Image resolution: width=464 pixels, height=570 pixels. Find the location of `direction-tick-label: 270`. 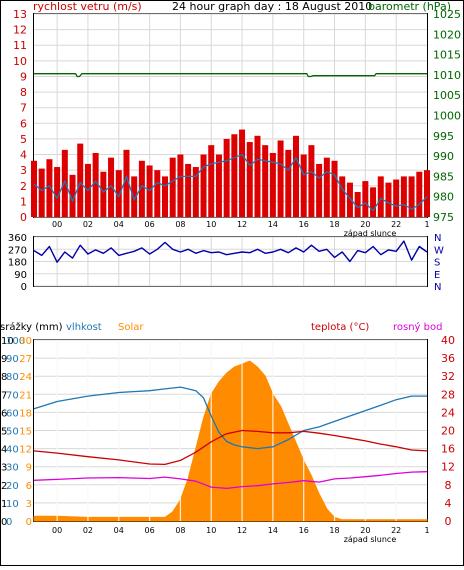

direction-tick-label: 270 is located at coordinates (17, 250).